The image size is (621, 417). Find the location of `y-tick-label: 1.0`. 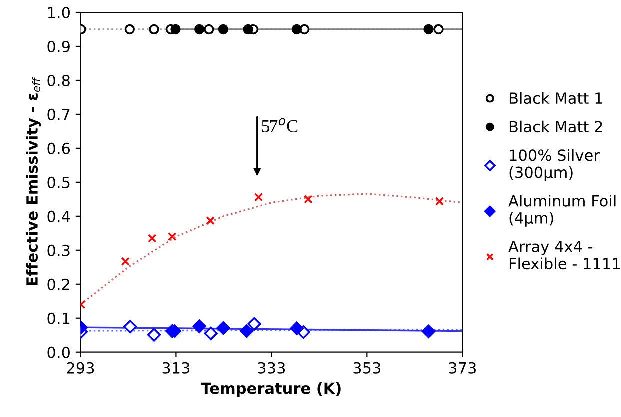

y-tick-label: 1.0 is located at coordinates (59, 12).